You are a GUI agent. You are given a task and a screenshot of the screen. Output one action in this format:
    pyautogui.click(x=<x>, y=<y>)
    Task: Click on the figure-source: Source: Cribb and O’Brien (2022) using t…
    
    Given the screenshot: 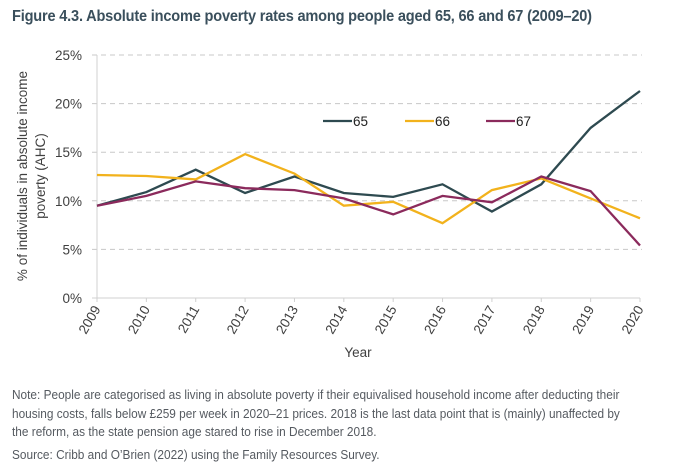 What is the action you would take?
    pyautogui.click(x=196, y=455)
    